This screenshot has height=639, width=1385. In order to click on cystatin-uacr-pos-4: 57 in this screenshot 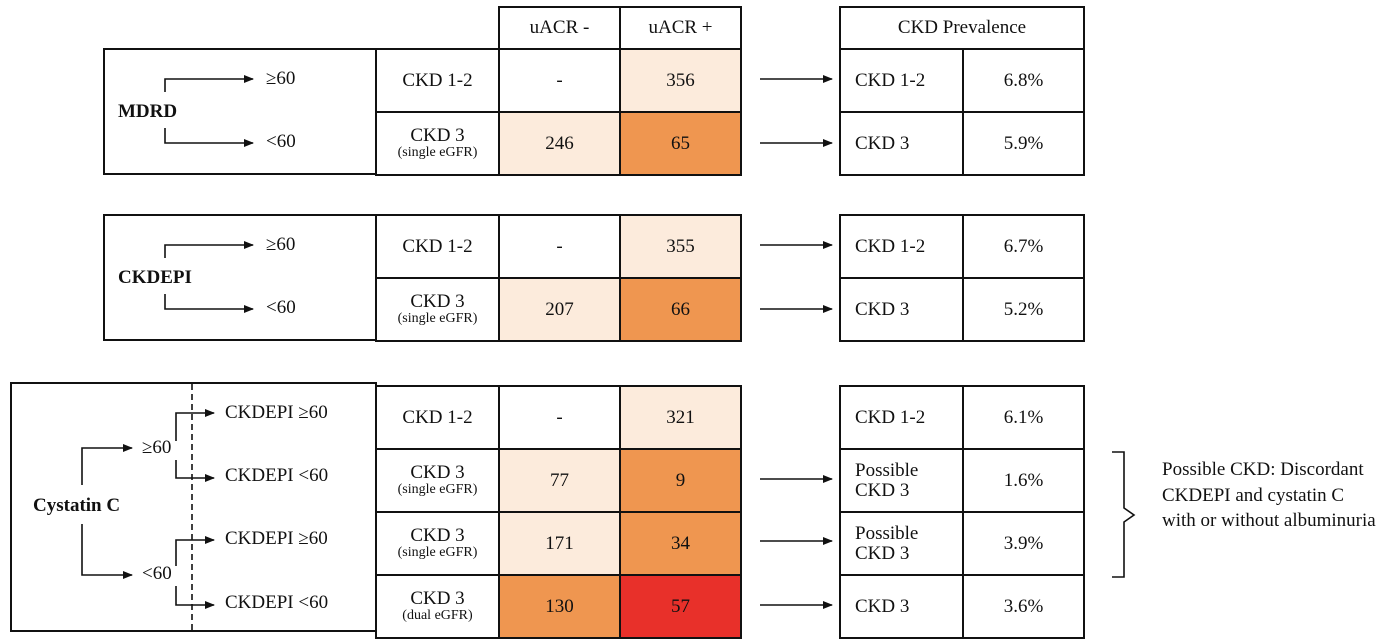, I will do `click(680, 606)`.